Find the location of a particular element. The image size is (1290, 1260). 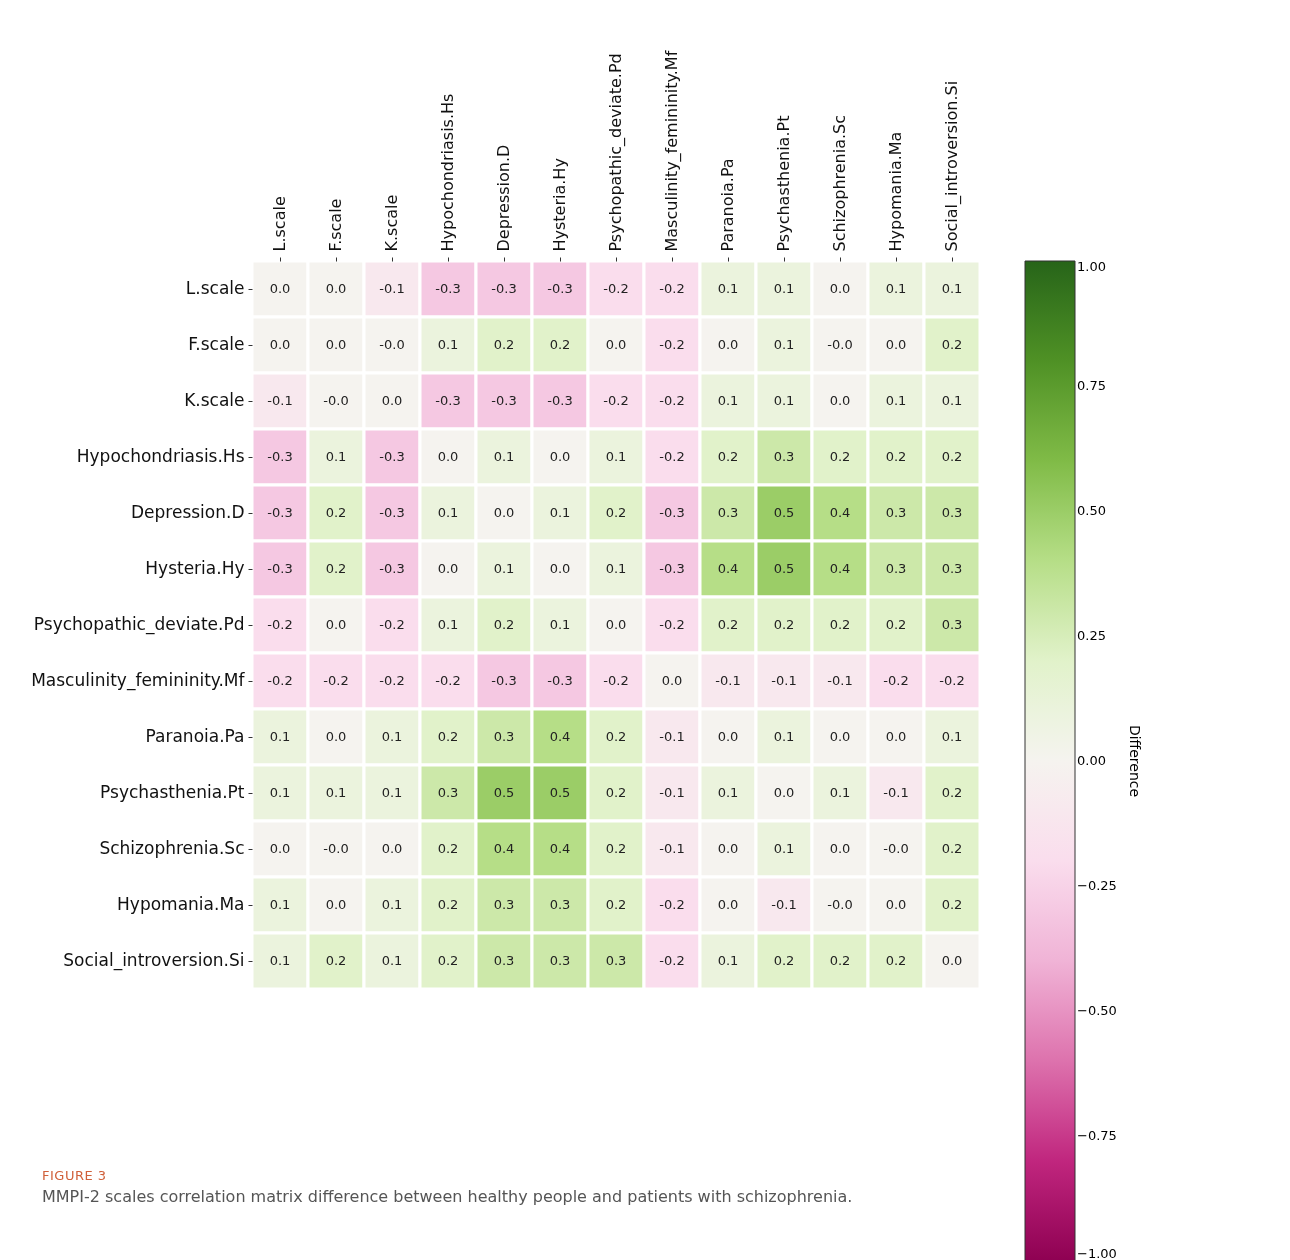

x-tick-label: Social_introversion.Si is located at coordinates (952, 166).